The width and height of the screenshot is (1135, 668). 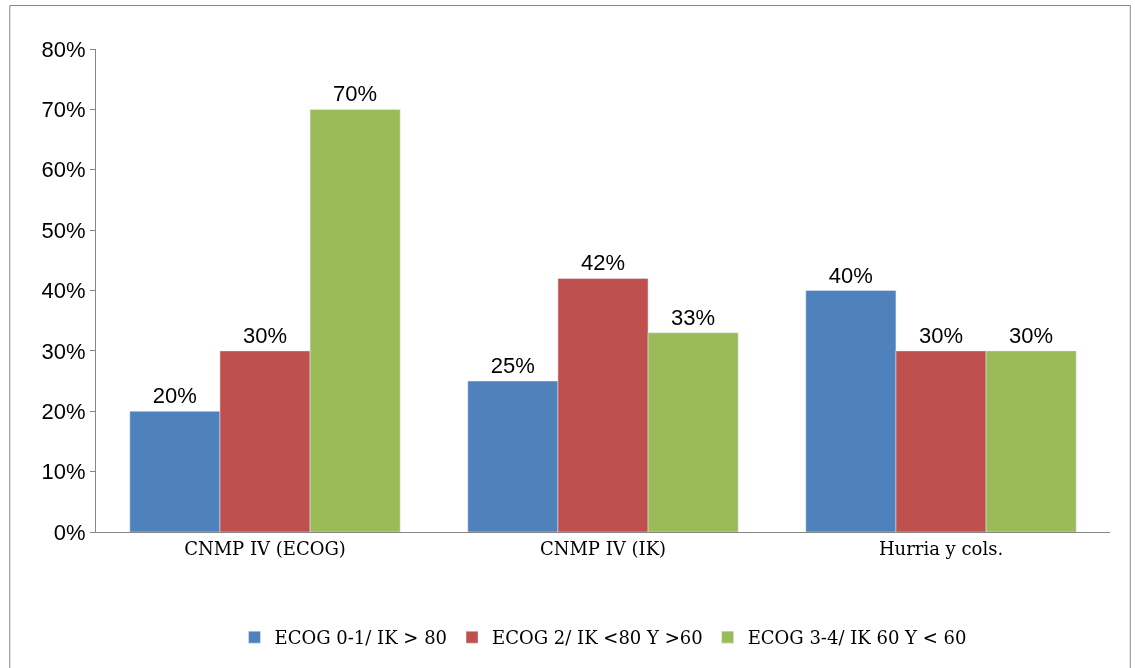 I want to click on legend-label: ECOG 3-4/ IK 60 Y < 60, so click(x=857, y=638).